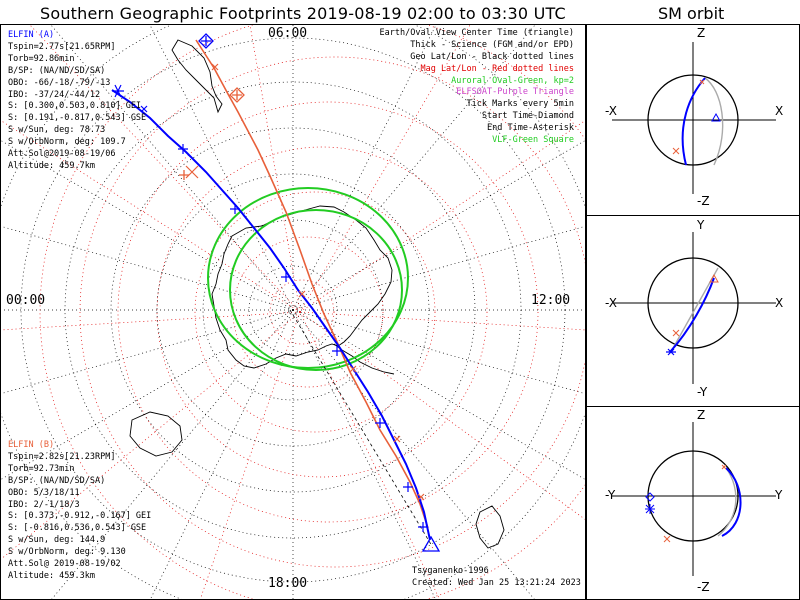  I want to click on elfin-a-line: B/SP: (NA/ND/SD/SA), so click(57, 70).